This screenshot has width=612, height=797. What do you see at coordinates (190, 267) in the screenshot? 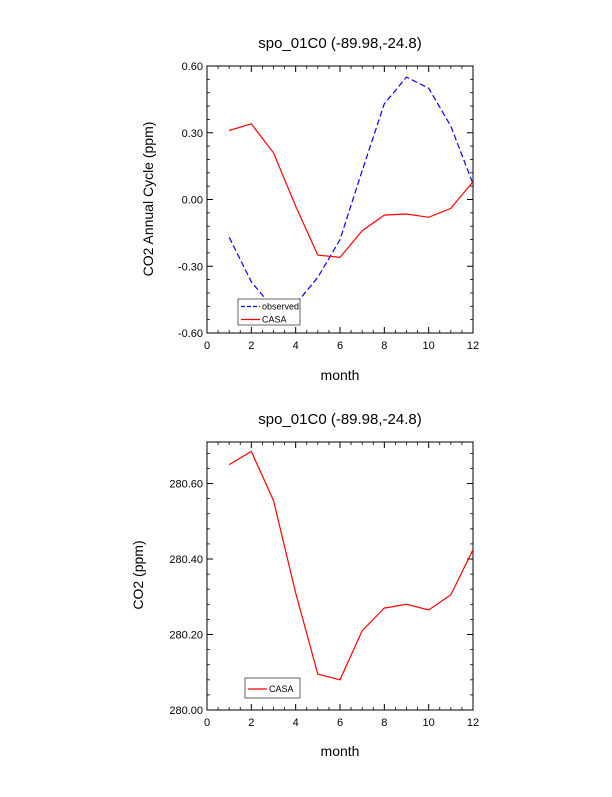
I see `y-tick-label: -0.30` at bounding box center [190, 267].